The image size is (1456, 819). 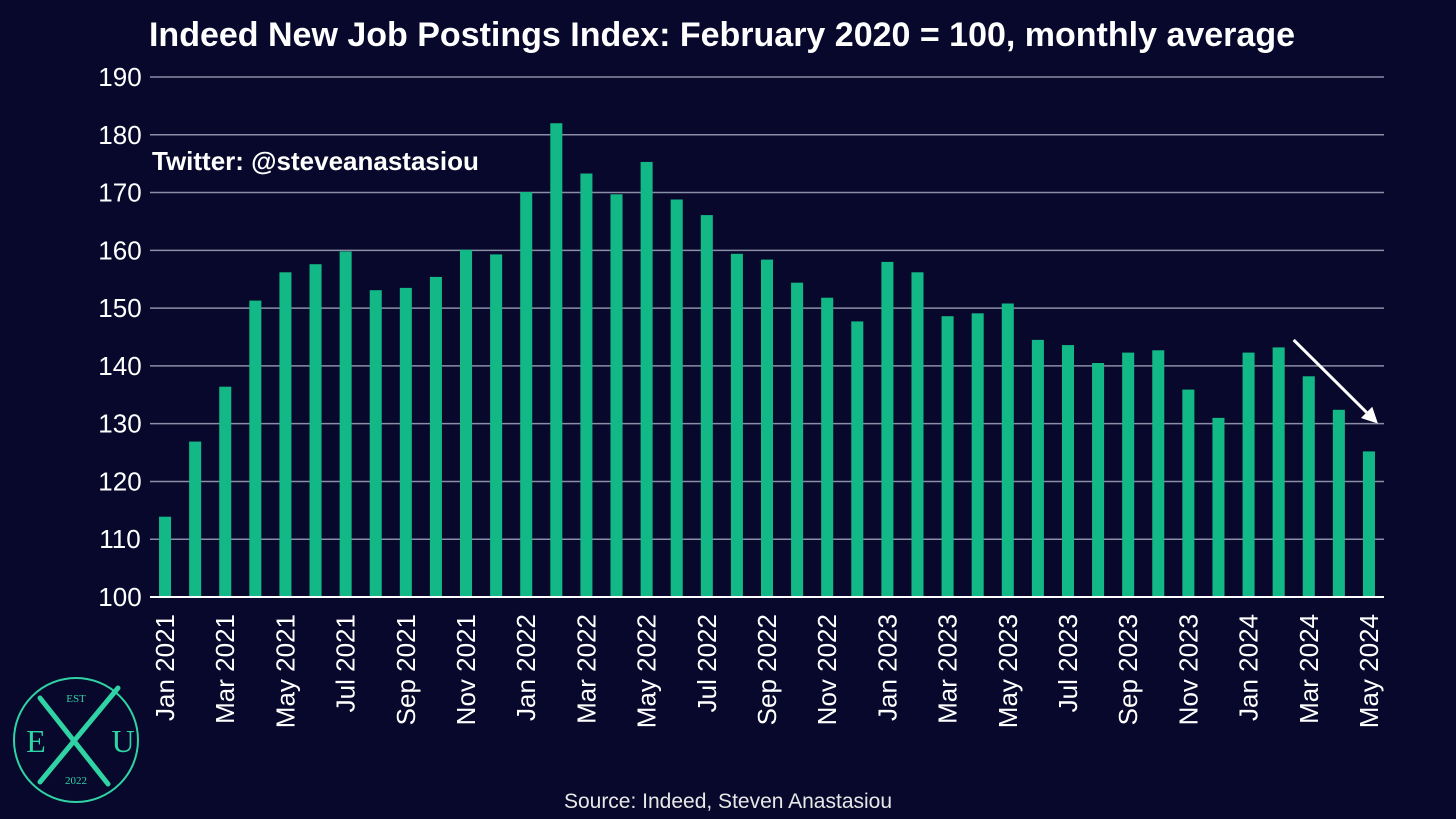 I want to click on x-tick-label: Mar 2024, so click(x=1309, y=669).